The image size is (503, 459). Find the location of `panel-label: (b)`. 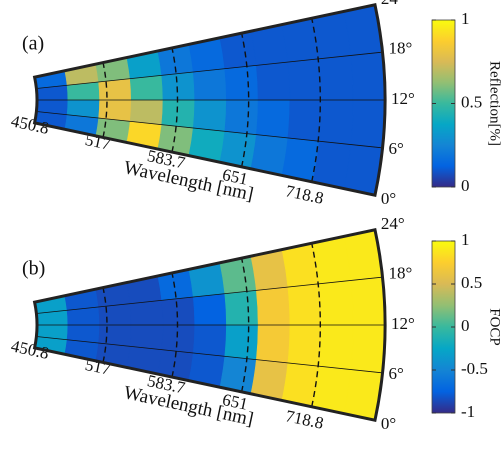

panel-label: (b) is located at coordinates (33, 269).